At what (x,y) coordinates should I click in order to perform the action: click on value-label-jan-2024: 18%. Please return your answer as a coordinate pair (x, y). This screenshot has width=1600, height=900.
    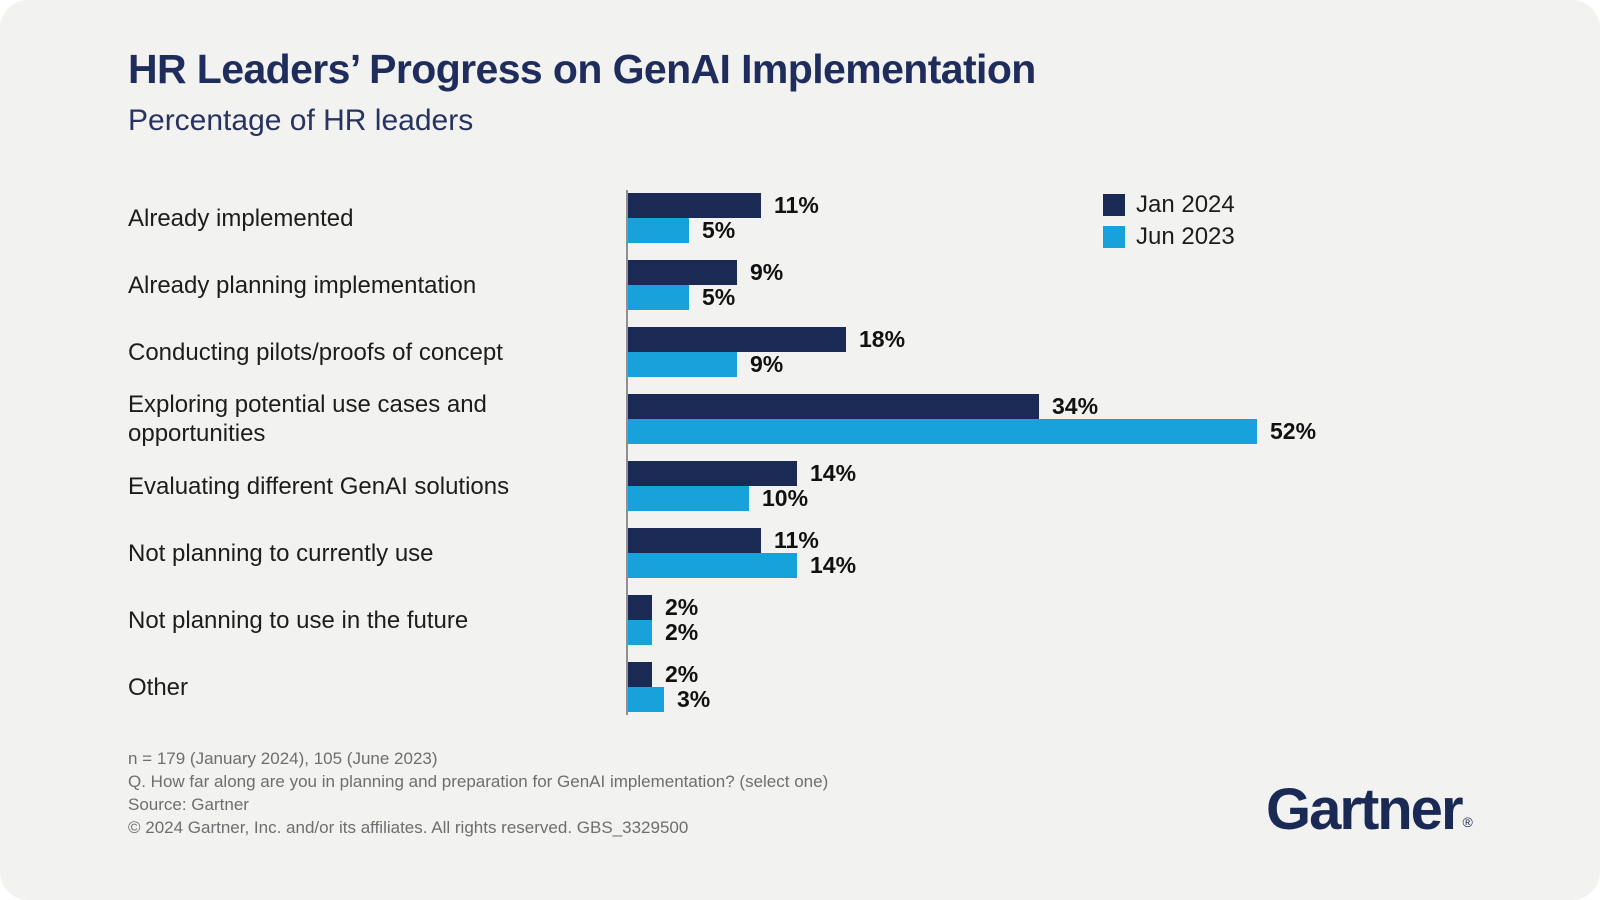
    Looking at the image, I should click on (882, 339).